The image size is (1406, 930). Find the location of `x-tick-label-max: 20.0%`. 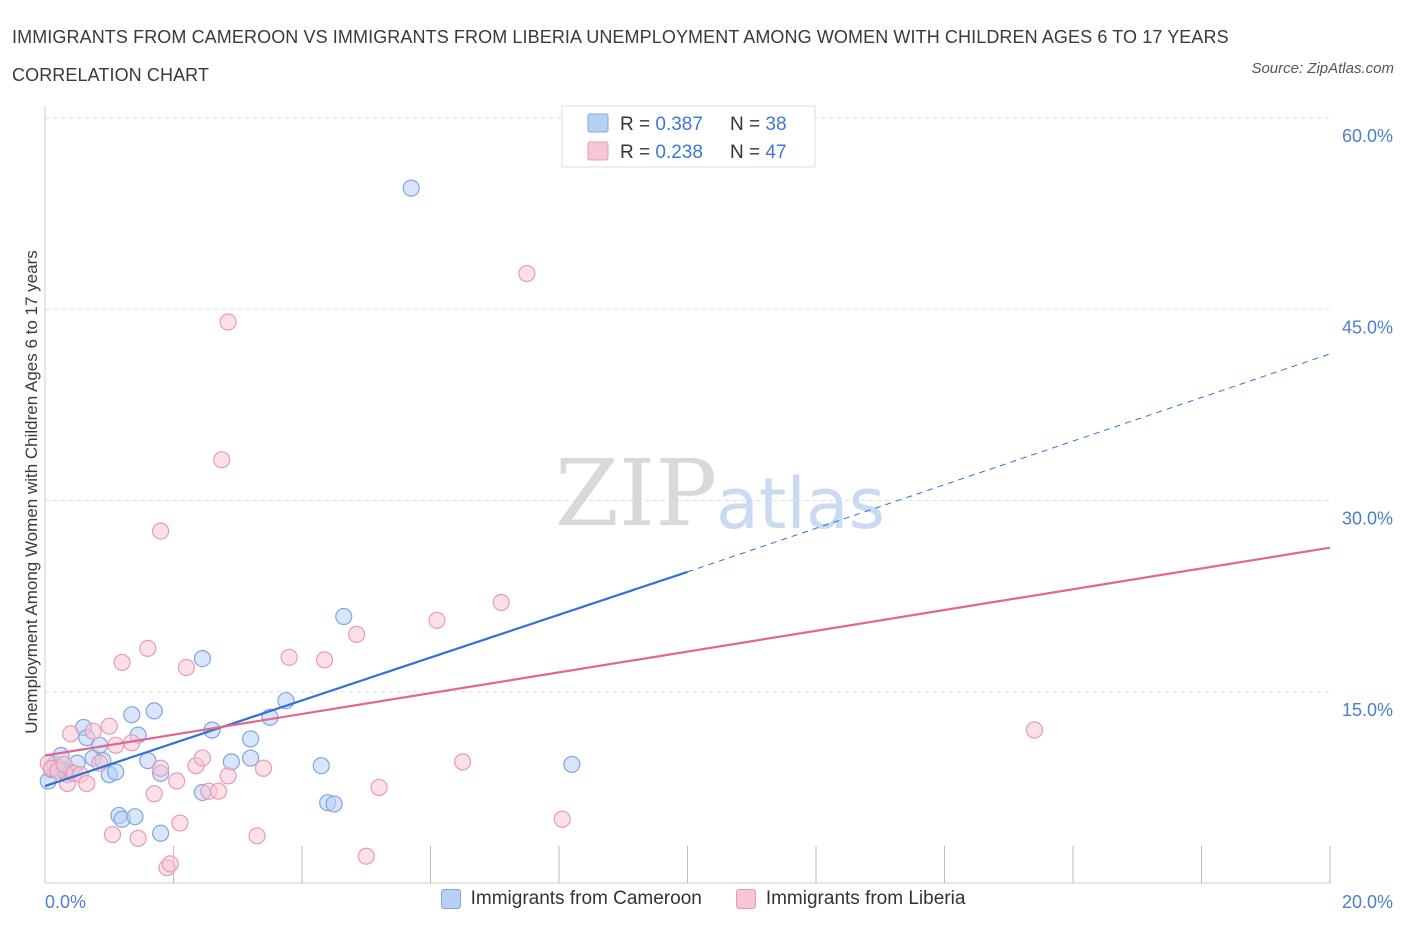

x-tick-label-max: 20.0% is located at coordinates (1367, 902).